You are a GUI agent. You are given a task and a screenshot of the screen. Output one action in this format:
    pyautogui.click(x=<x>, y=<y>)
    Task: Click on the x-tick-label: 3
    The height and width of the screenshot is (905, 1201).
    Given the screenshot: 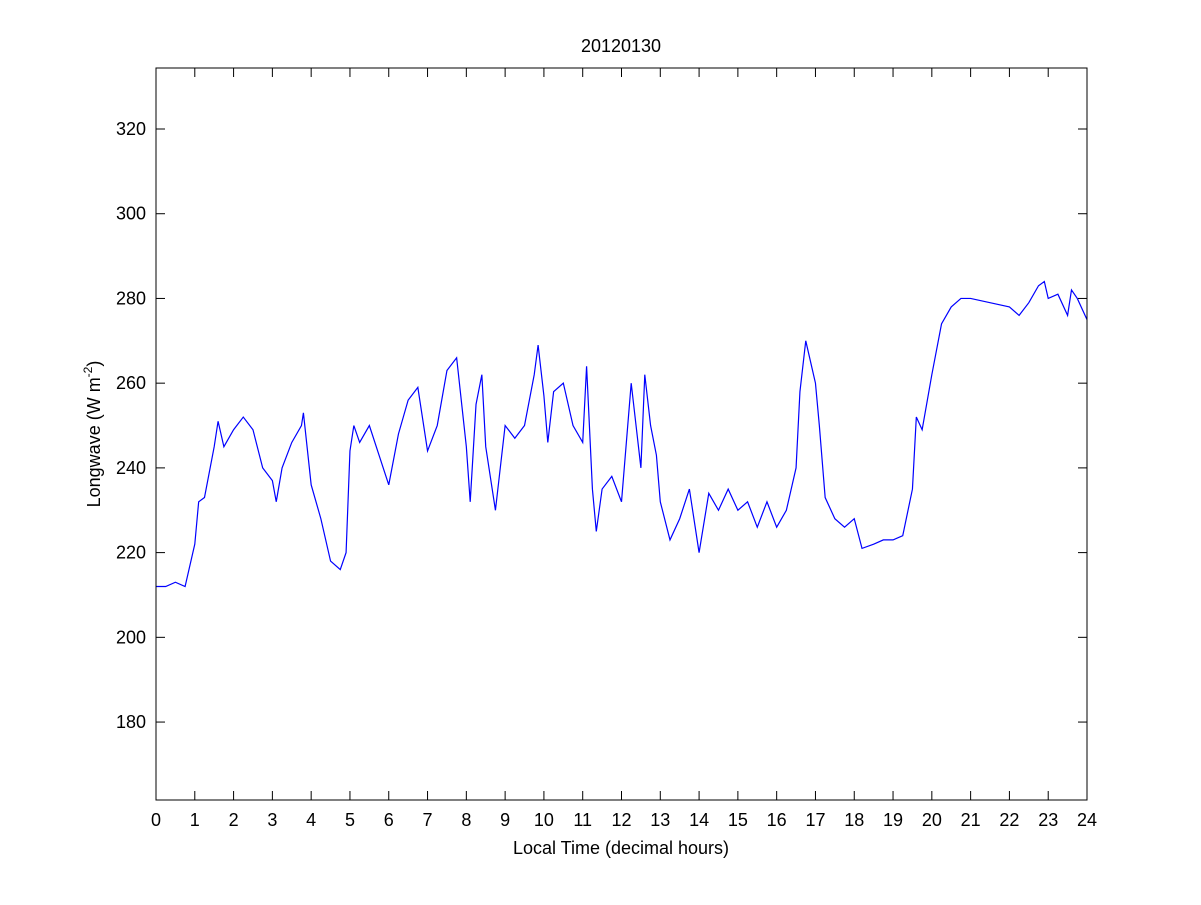 What is the action you would take?
    pyautogui.click(x=272, y=820)
    